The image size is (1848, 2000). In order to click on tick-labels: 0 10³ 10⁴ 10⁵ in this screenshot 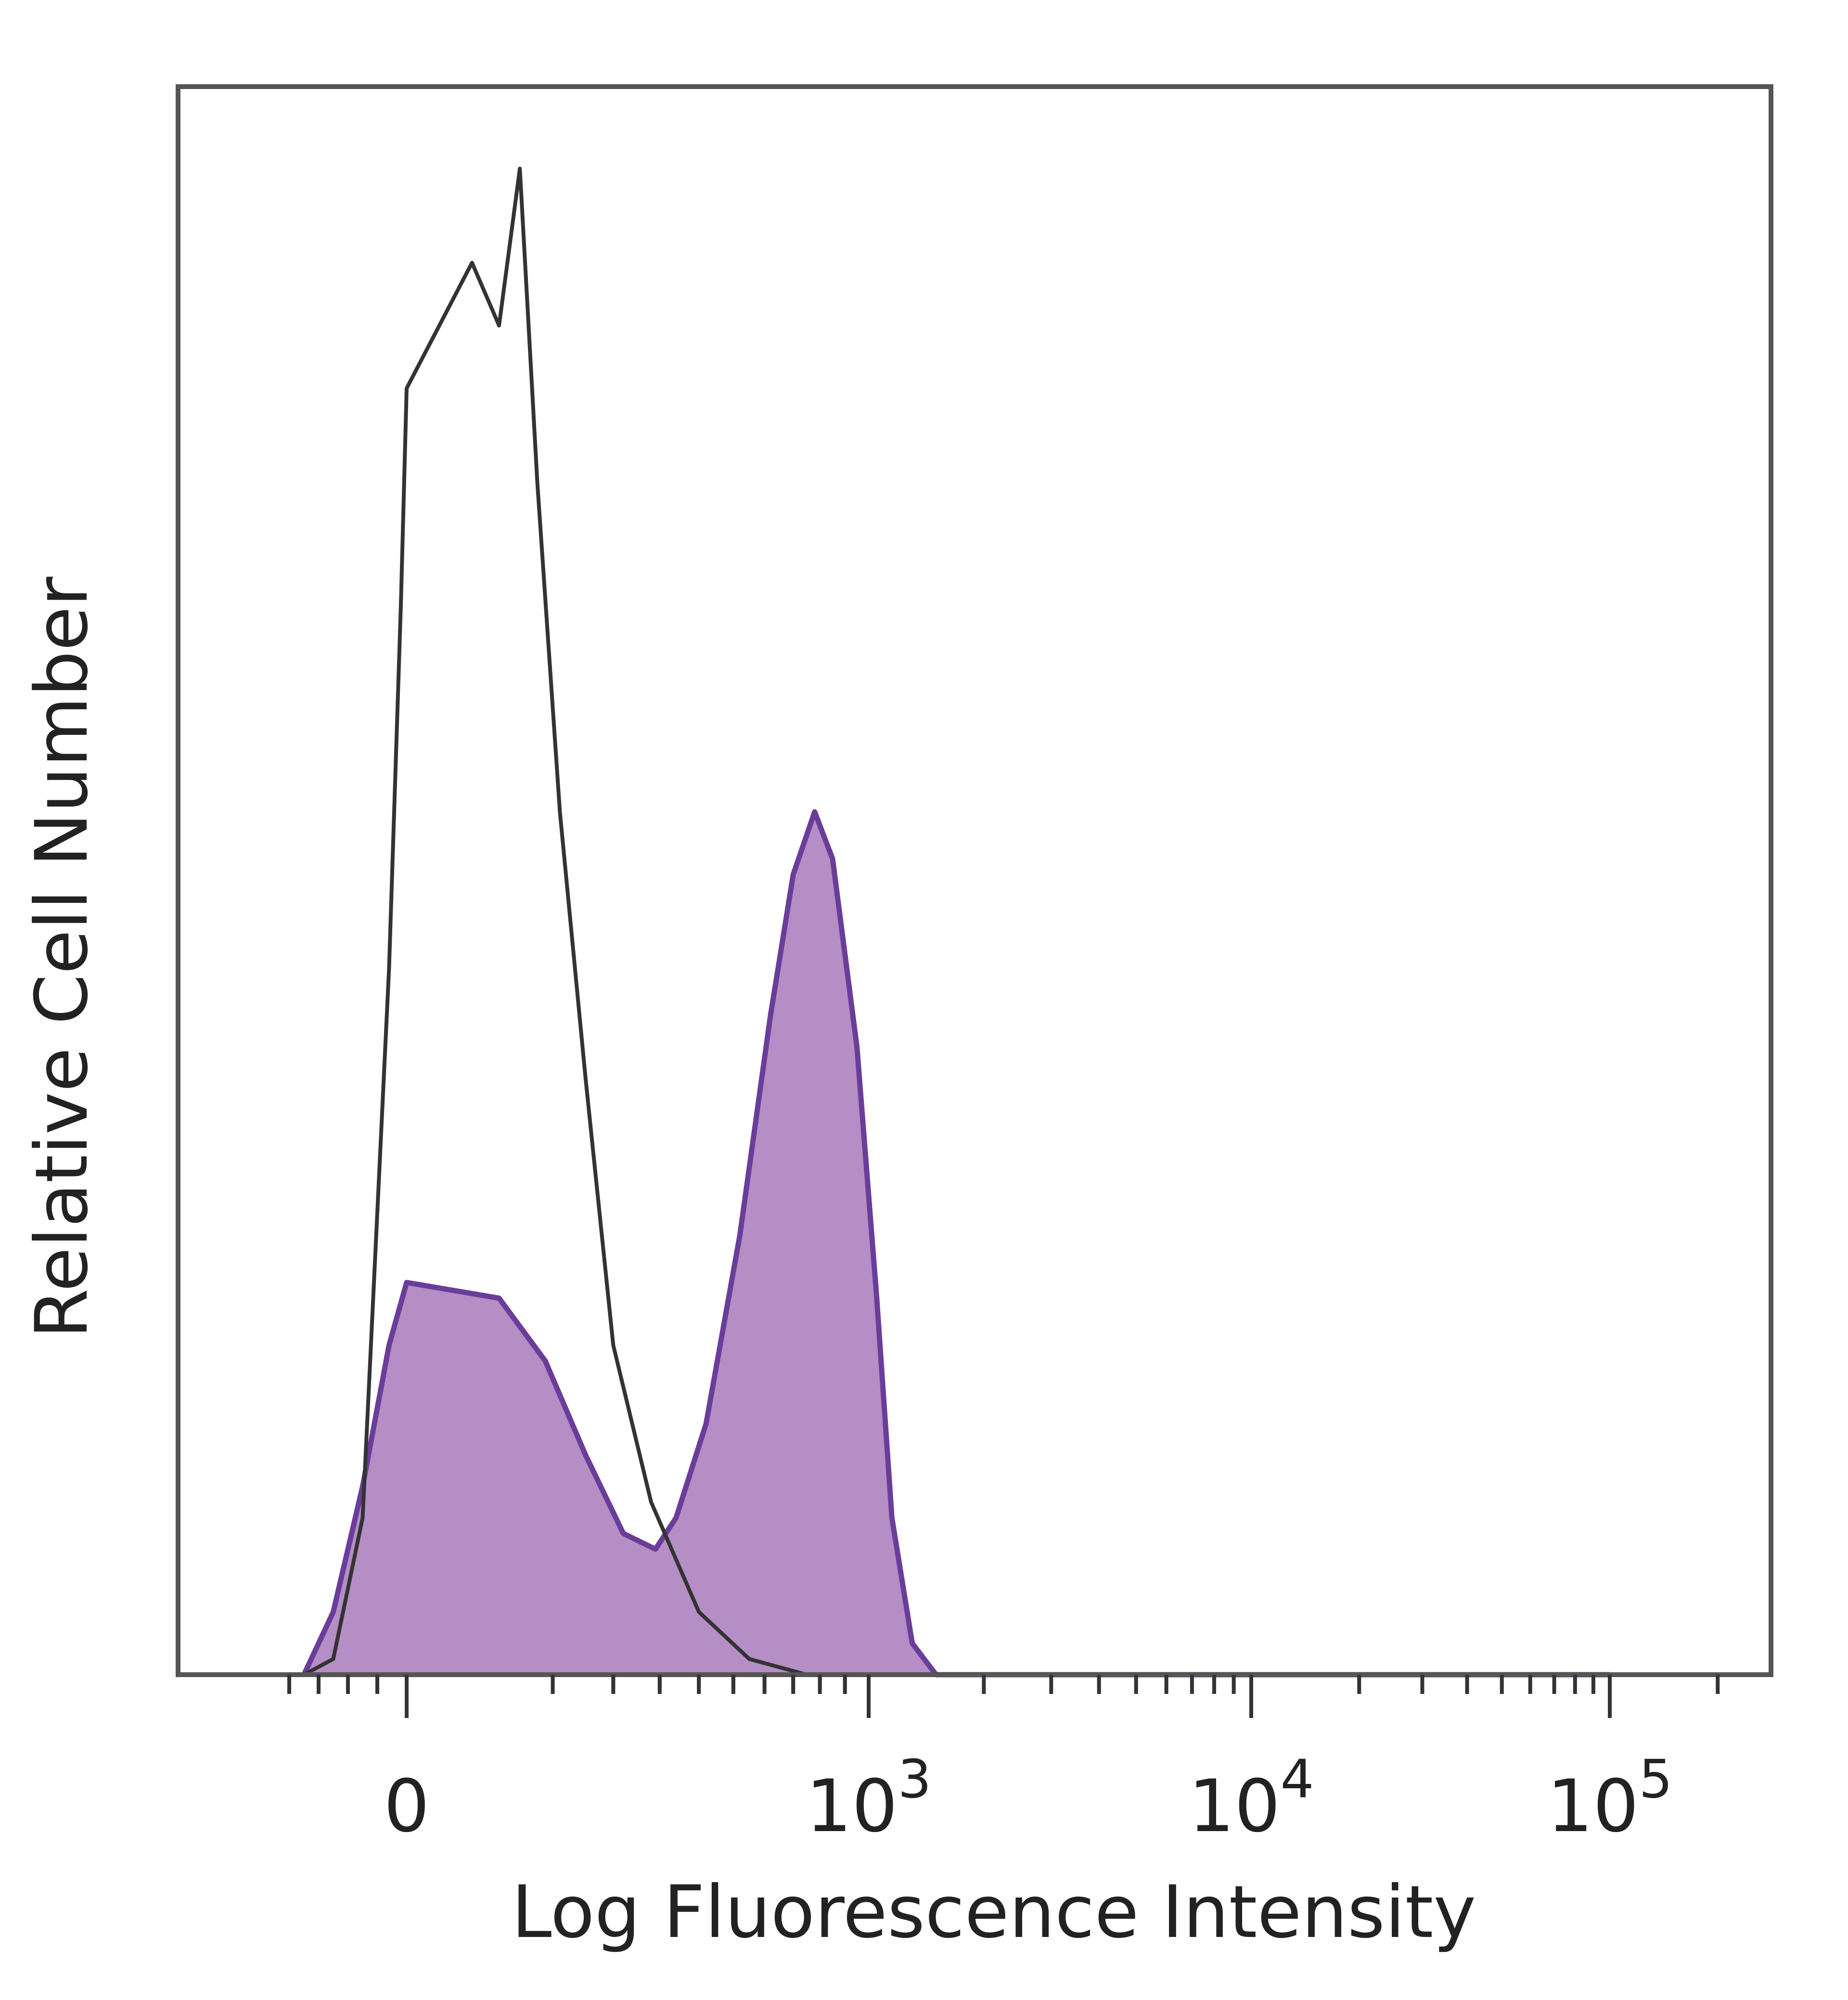, I will do `click(1028, 1798)`.